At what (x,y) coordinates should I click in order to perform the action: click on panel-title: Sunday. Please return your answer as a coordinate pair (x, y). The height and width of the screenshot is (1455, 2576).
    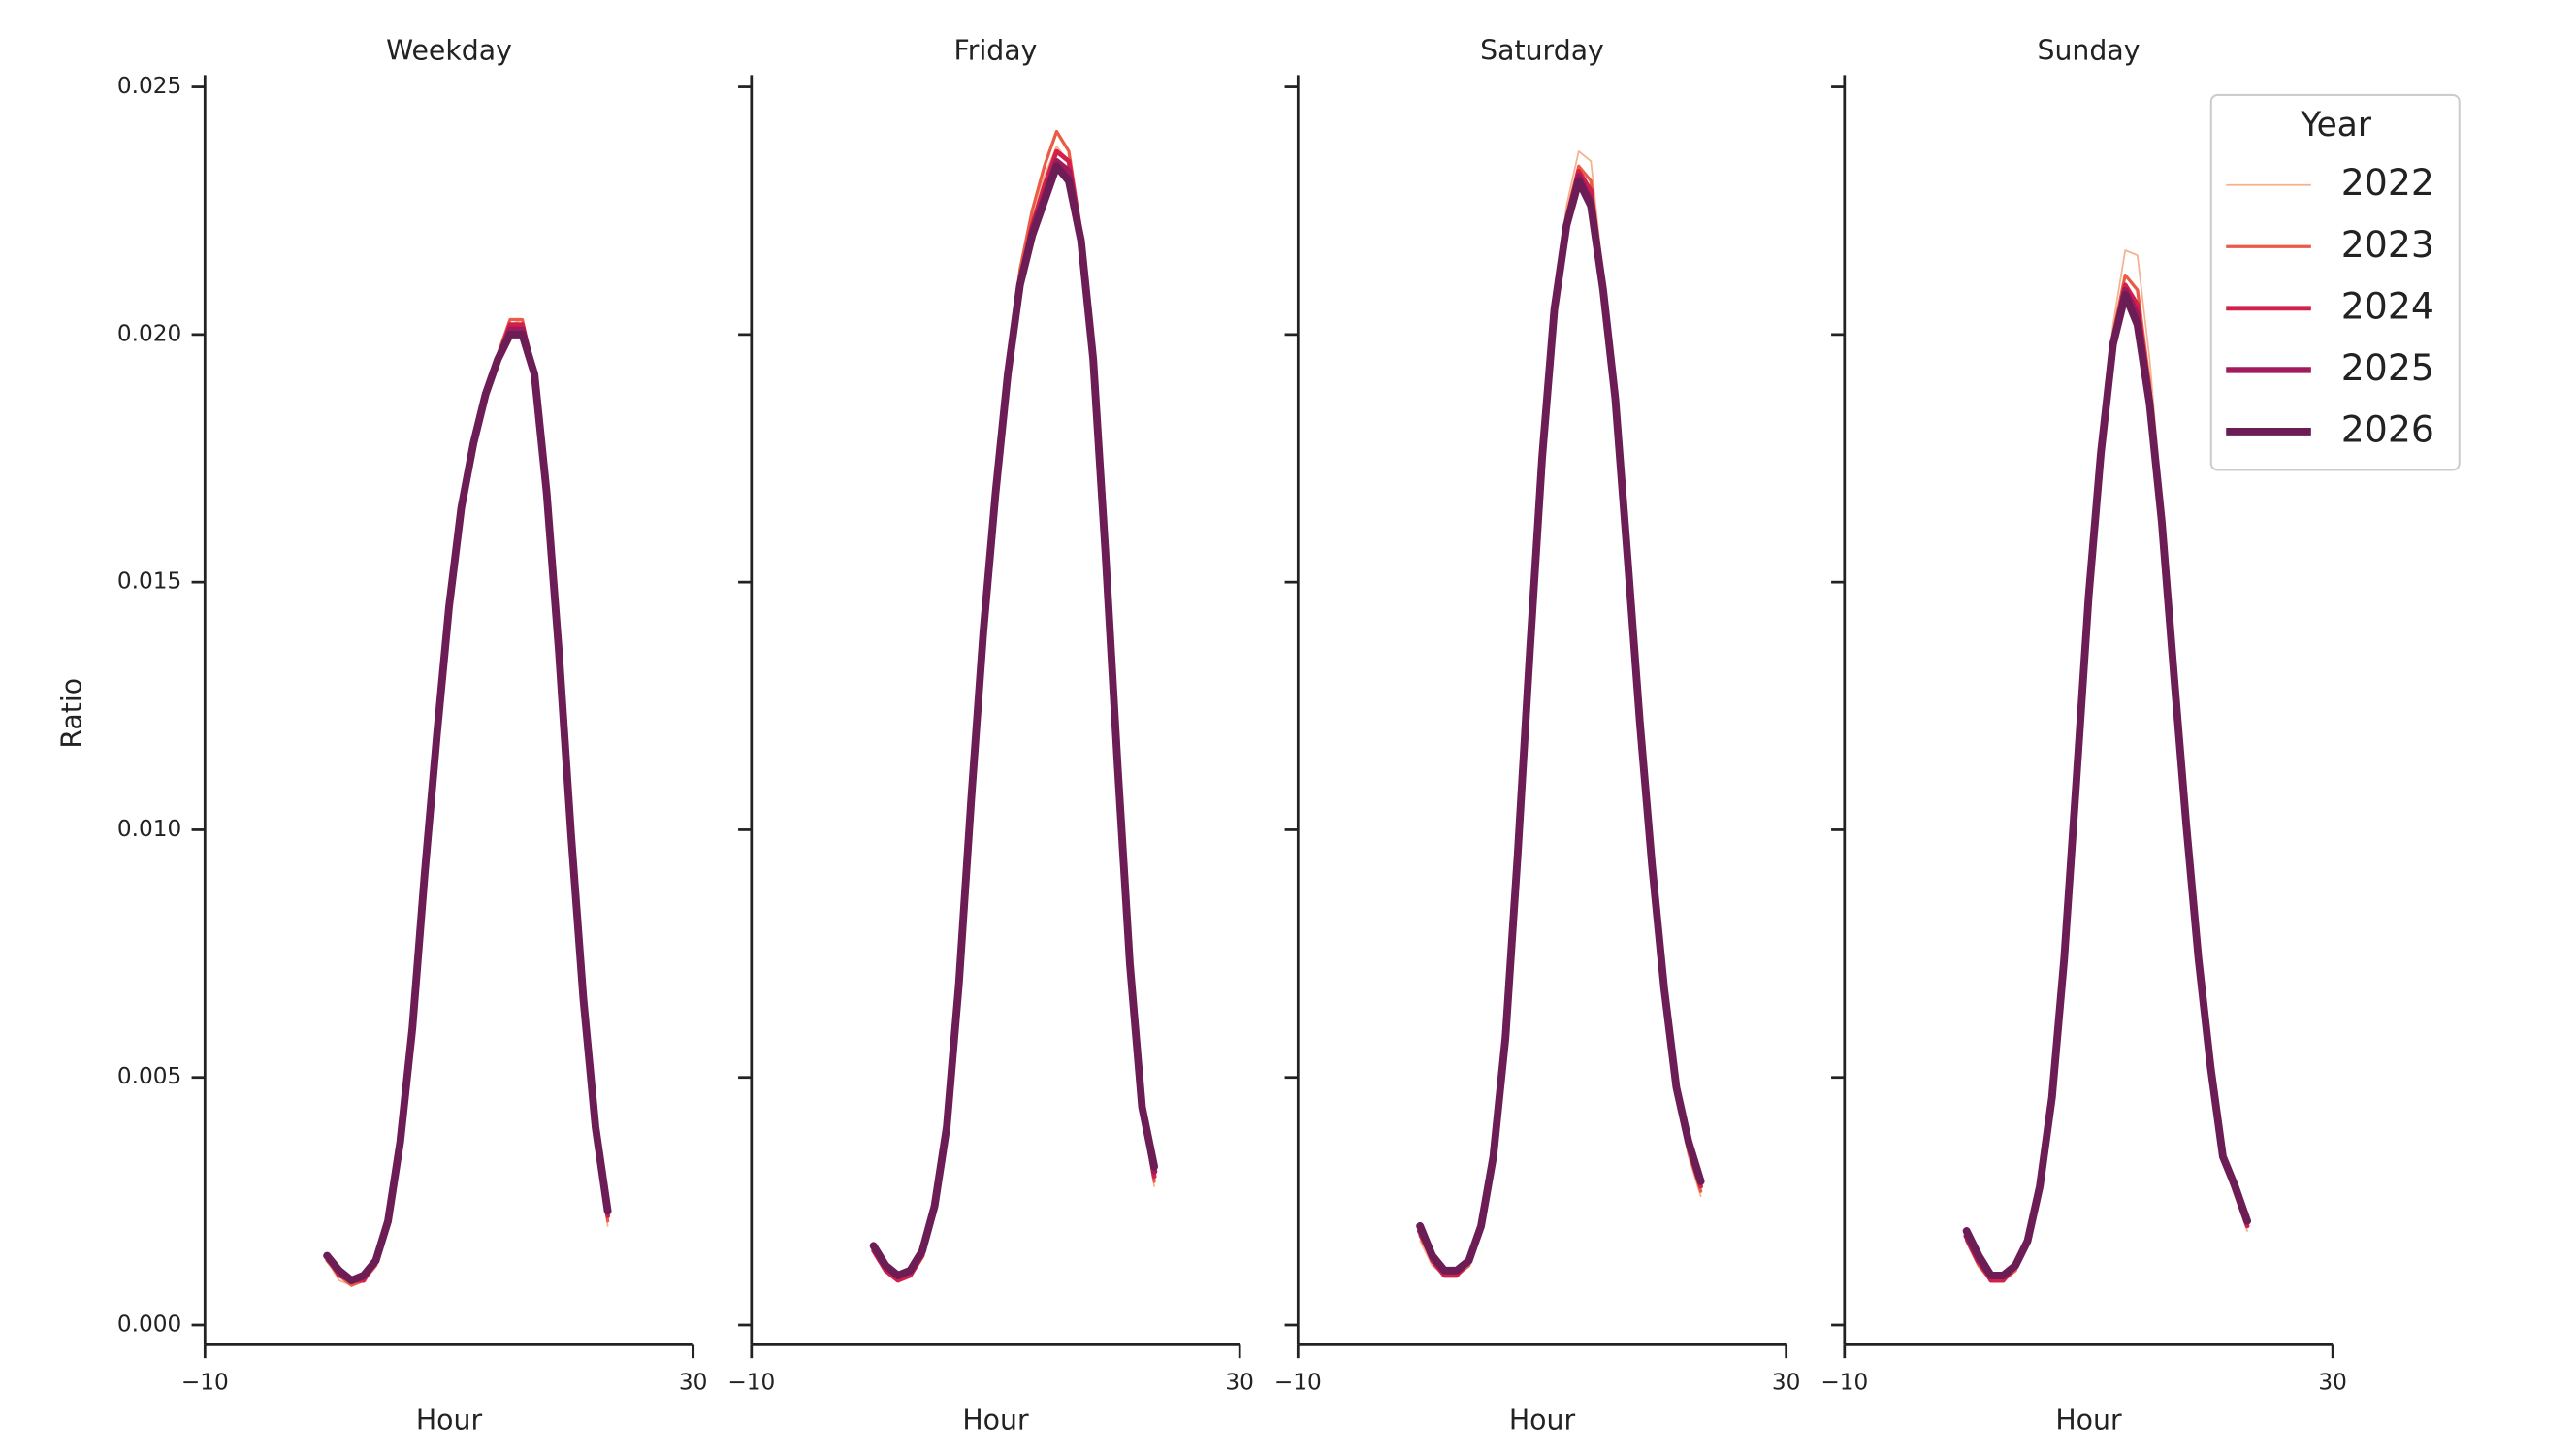
    Looking at the image, I should click on (2088, 50).